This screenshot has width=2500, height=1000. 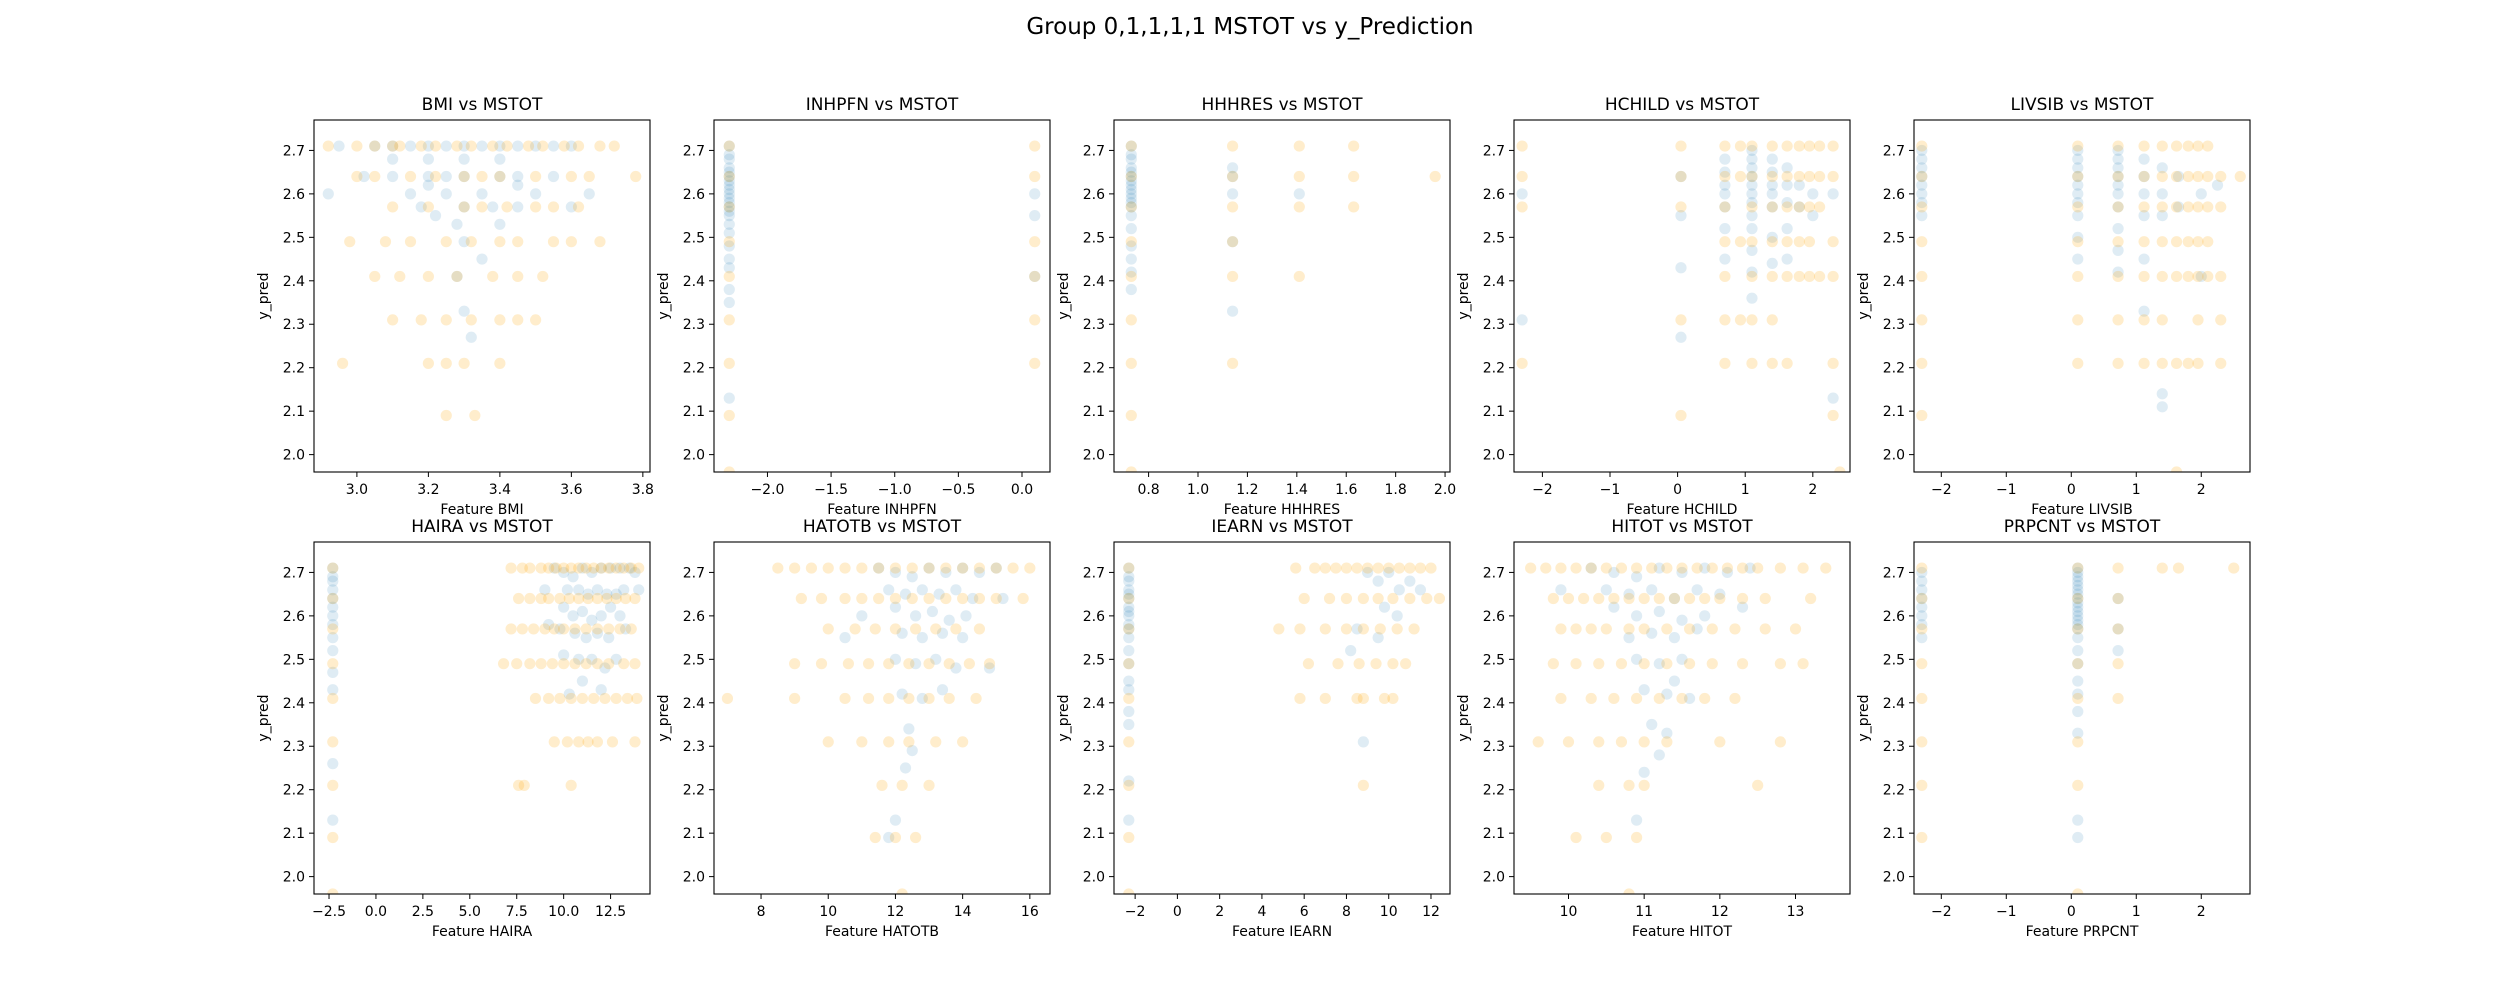 What do you see at coordinates (481, 510) in the screenshot?
I see `x-axis-label: Feature BMI` at bounding box center [481, 510].